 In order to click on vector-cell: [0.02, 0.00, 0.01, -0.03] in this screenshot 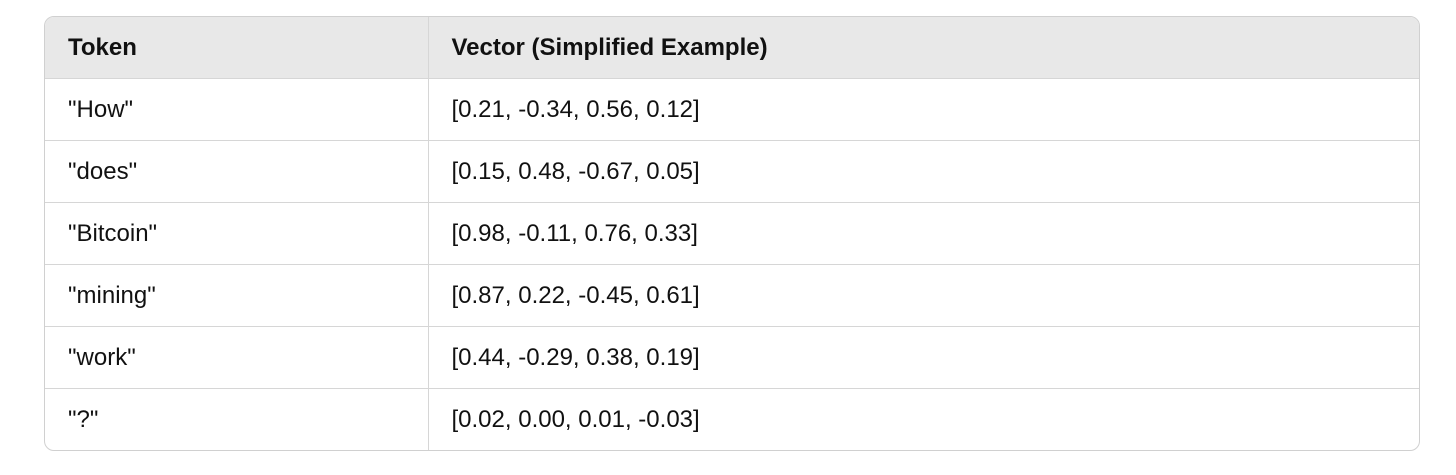, I will do `click(575, 419)`.